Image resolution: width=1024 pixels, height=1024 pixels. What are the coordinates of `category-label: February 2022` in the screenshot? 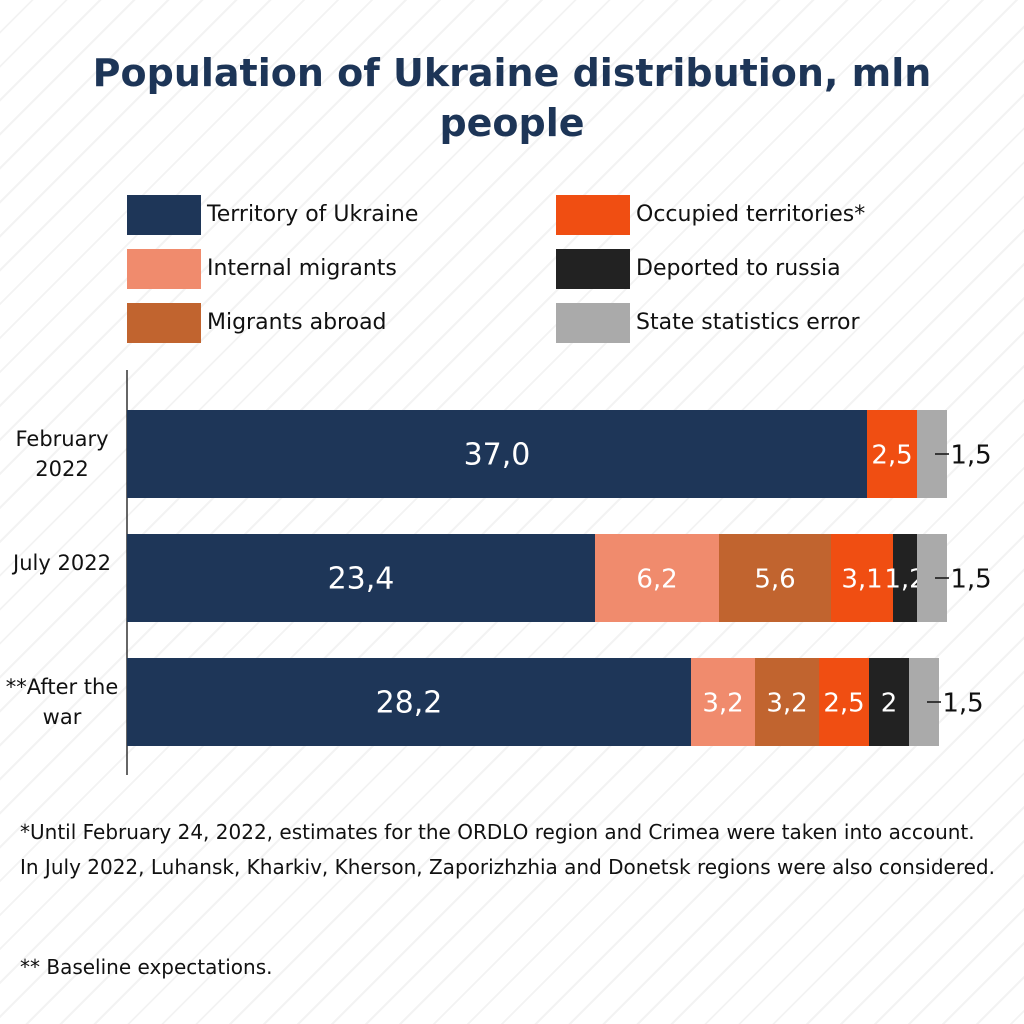 It's located at (62, 454).